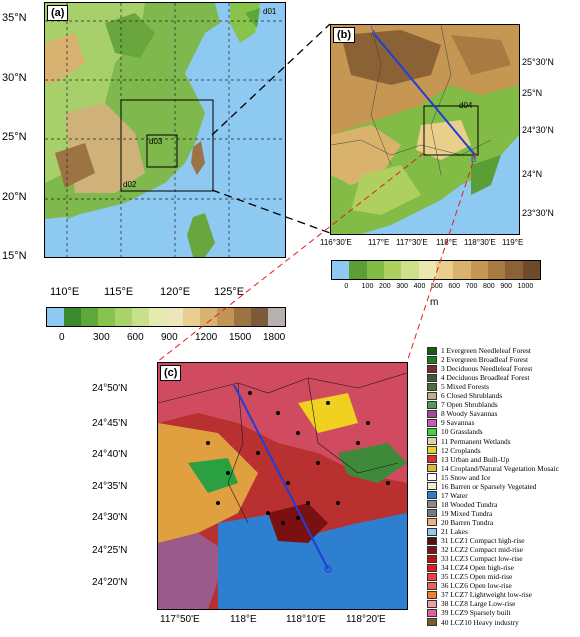 This screenshot has width=580, height=637. Describe the element at coordinates (110, 388) in the screenshot. I see `panel-c-lat-1: 24°50'N` at that location.